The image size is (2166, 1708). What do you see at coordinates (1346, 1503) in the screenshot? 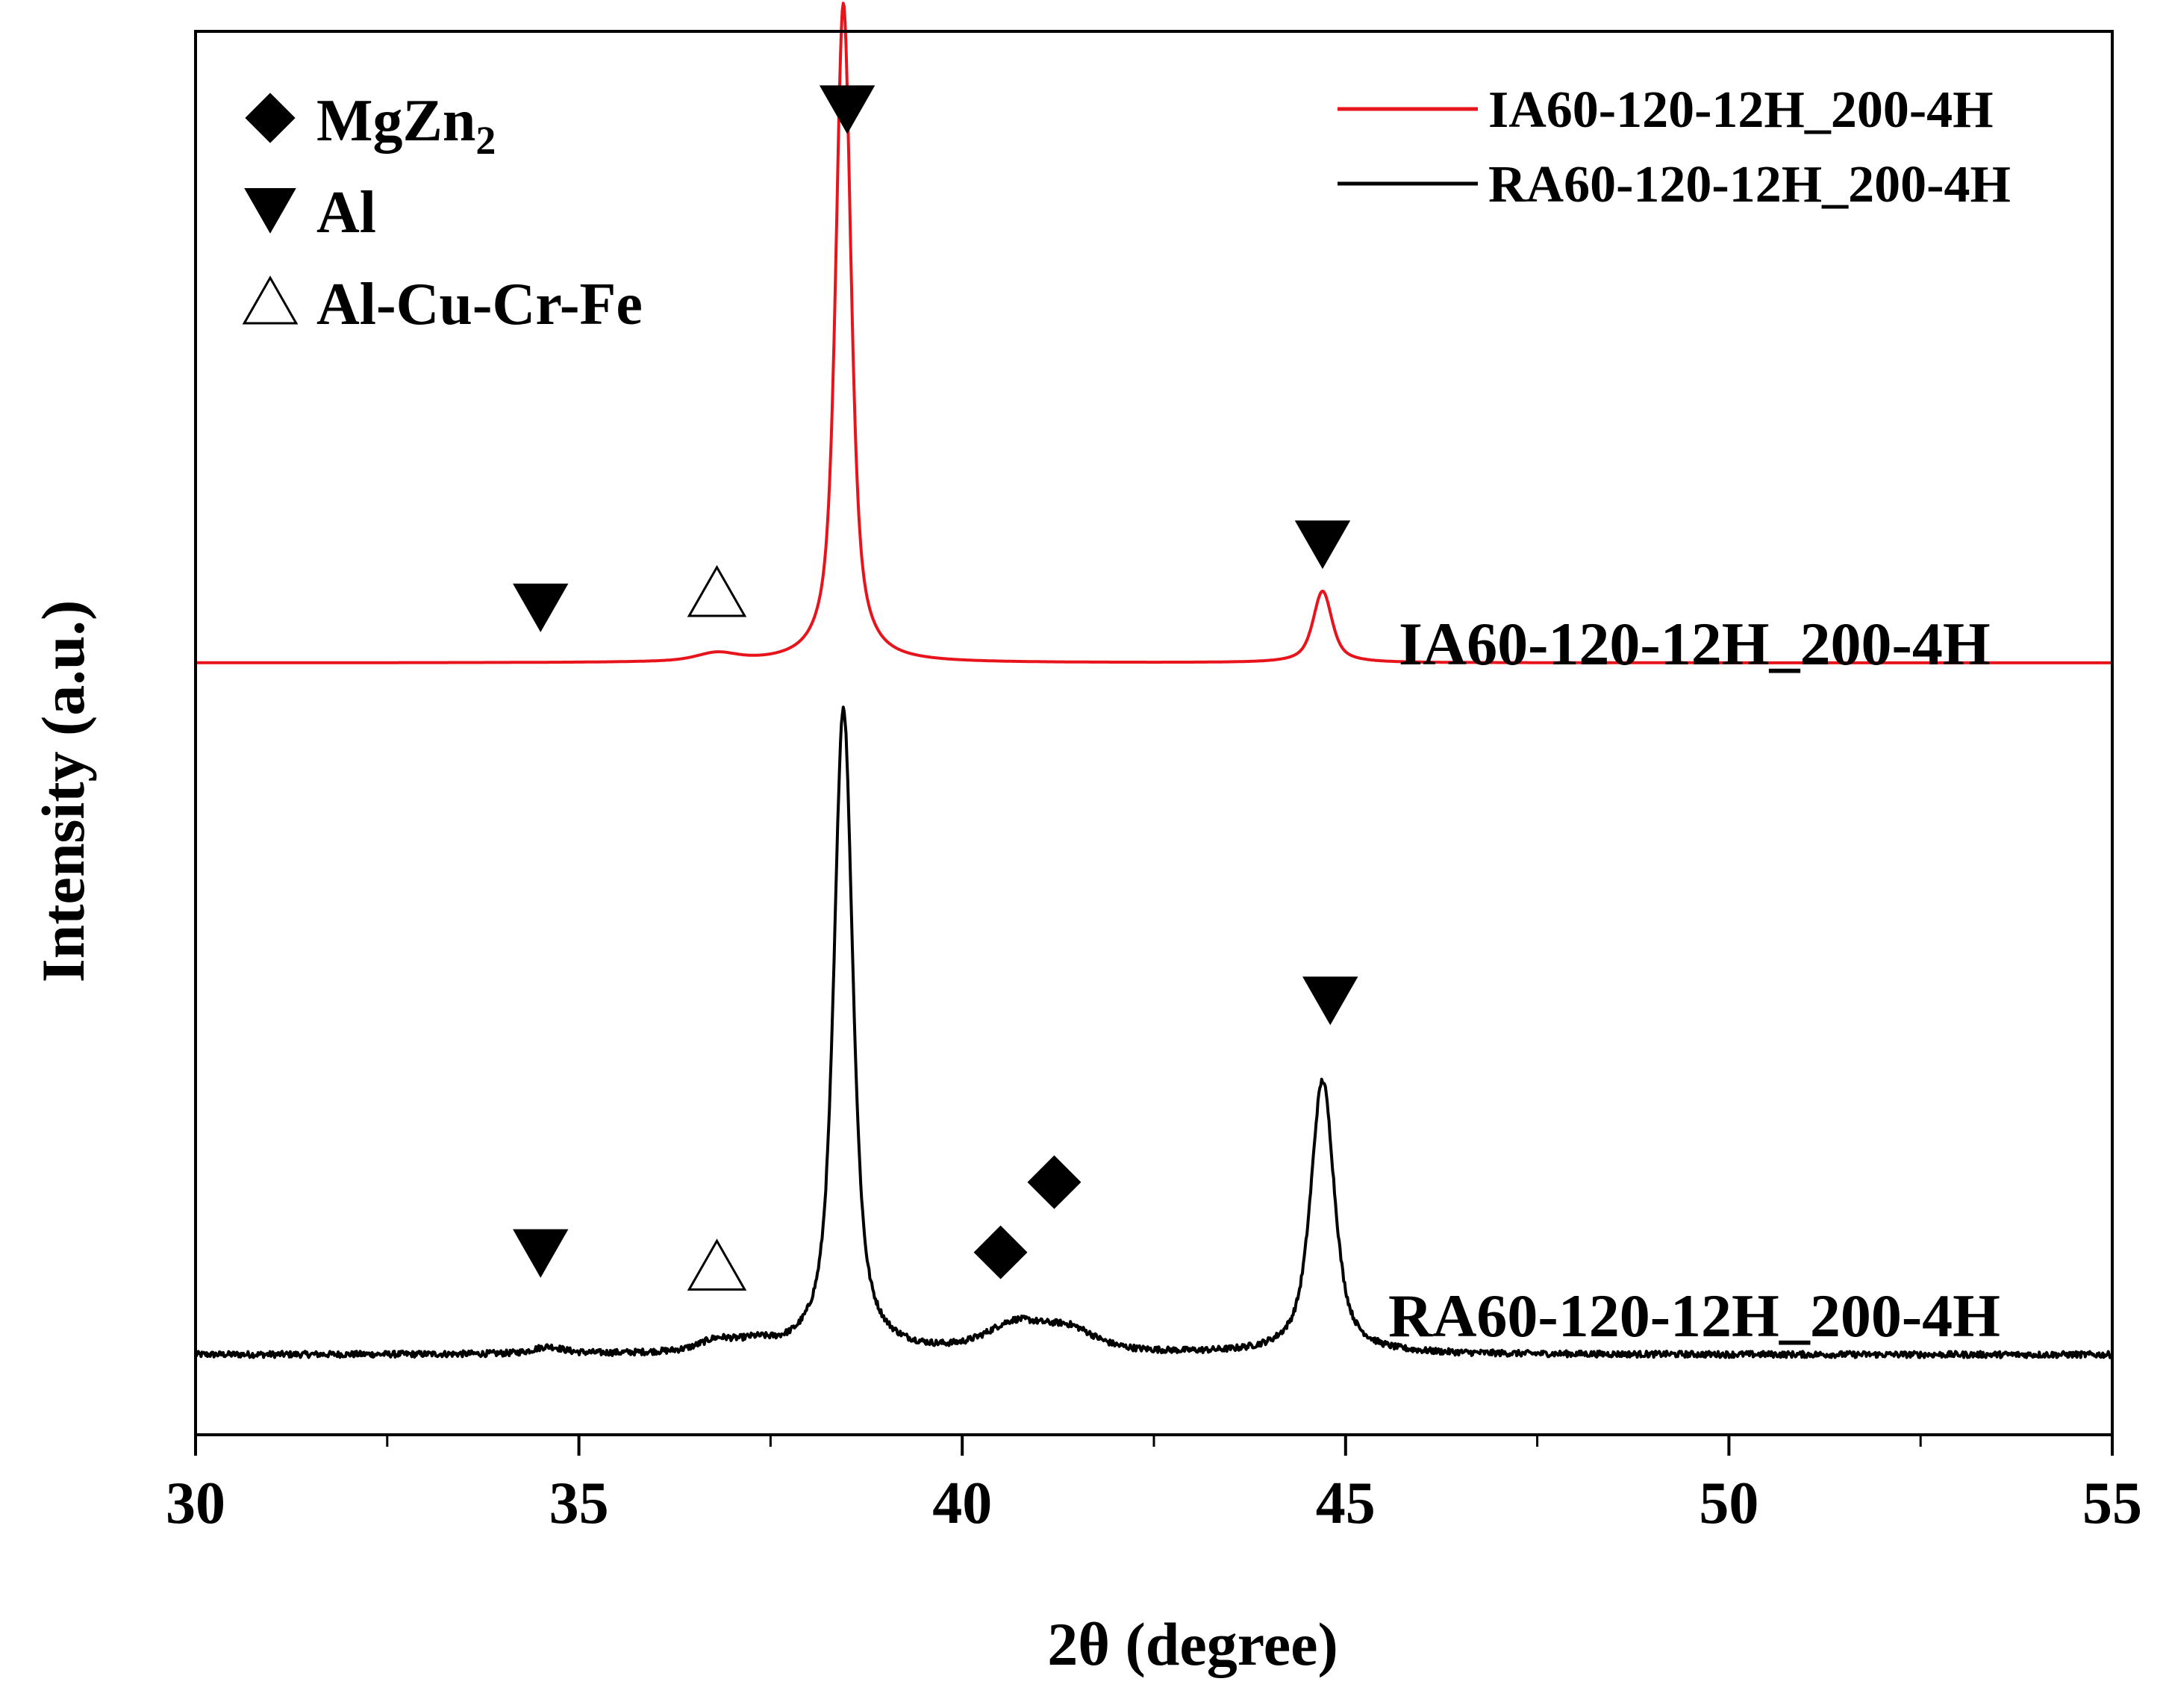
I see `x-tick-label-45: 45` at bounding box center [1346, 1503].